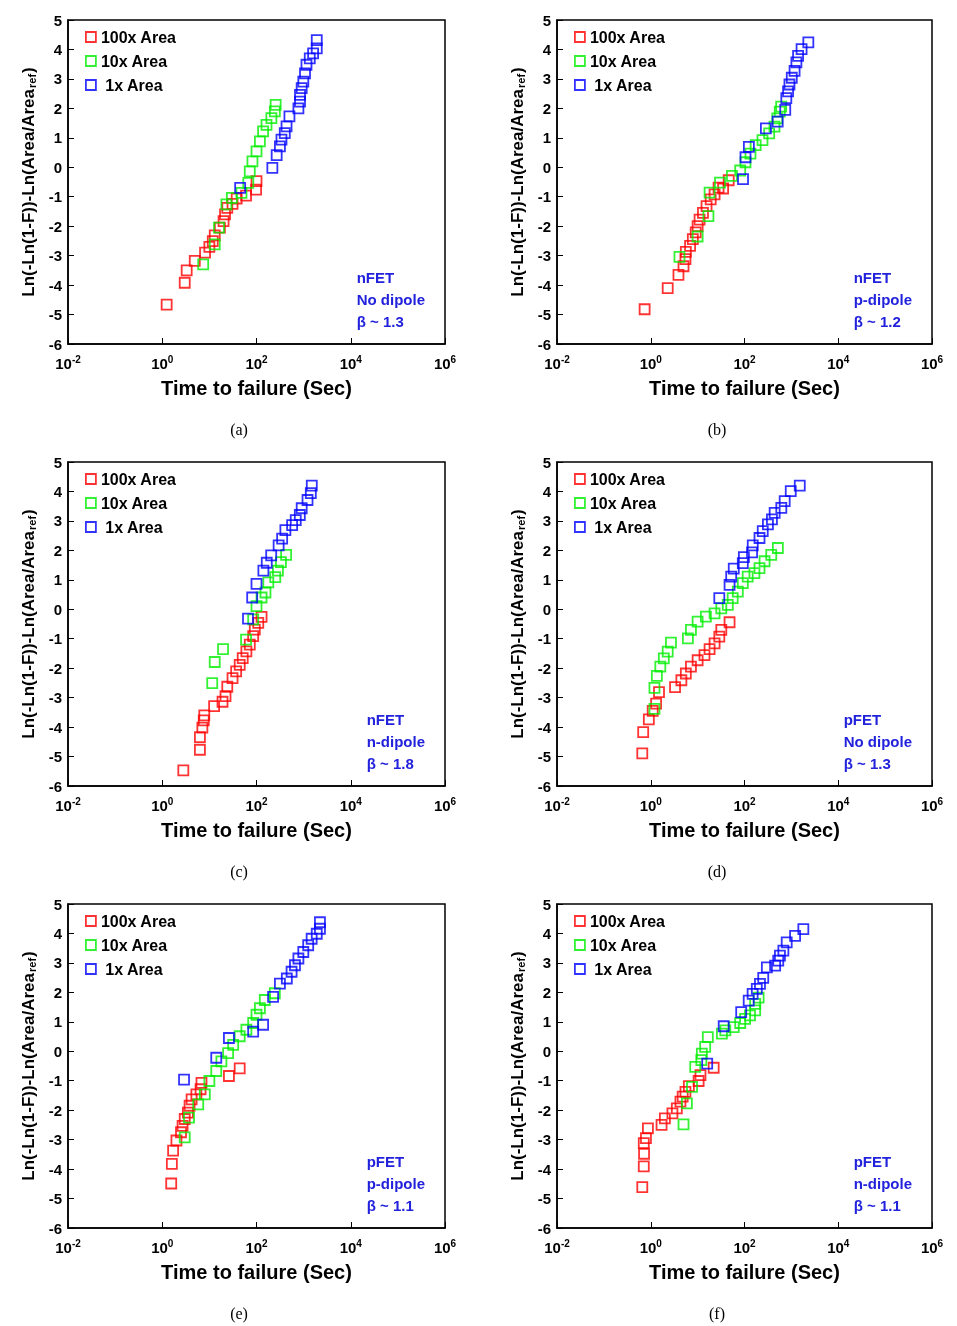  I want to click on text: (b), so click(717, 429).